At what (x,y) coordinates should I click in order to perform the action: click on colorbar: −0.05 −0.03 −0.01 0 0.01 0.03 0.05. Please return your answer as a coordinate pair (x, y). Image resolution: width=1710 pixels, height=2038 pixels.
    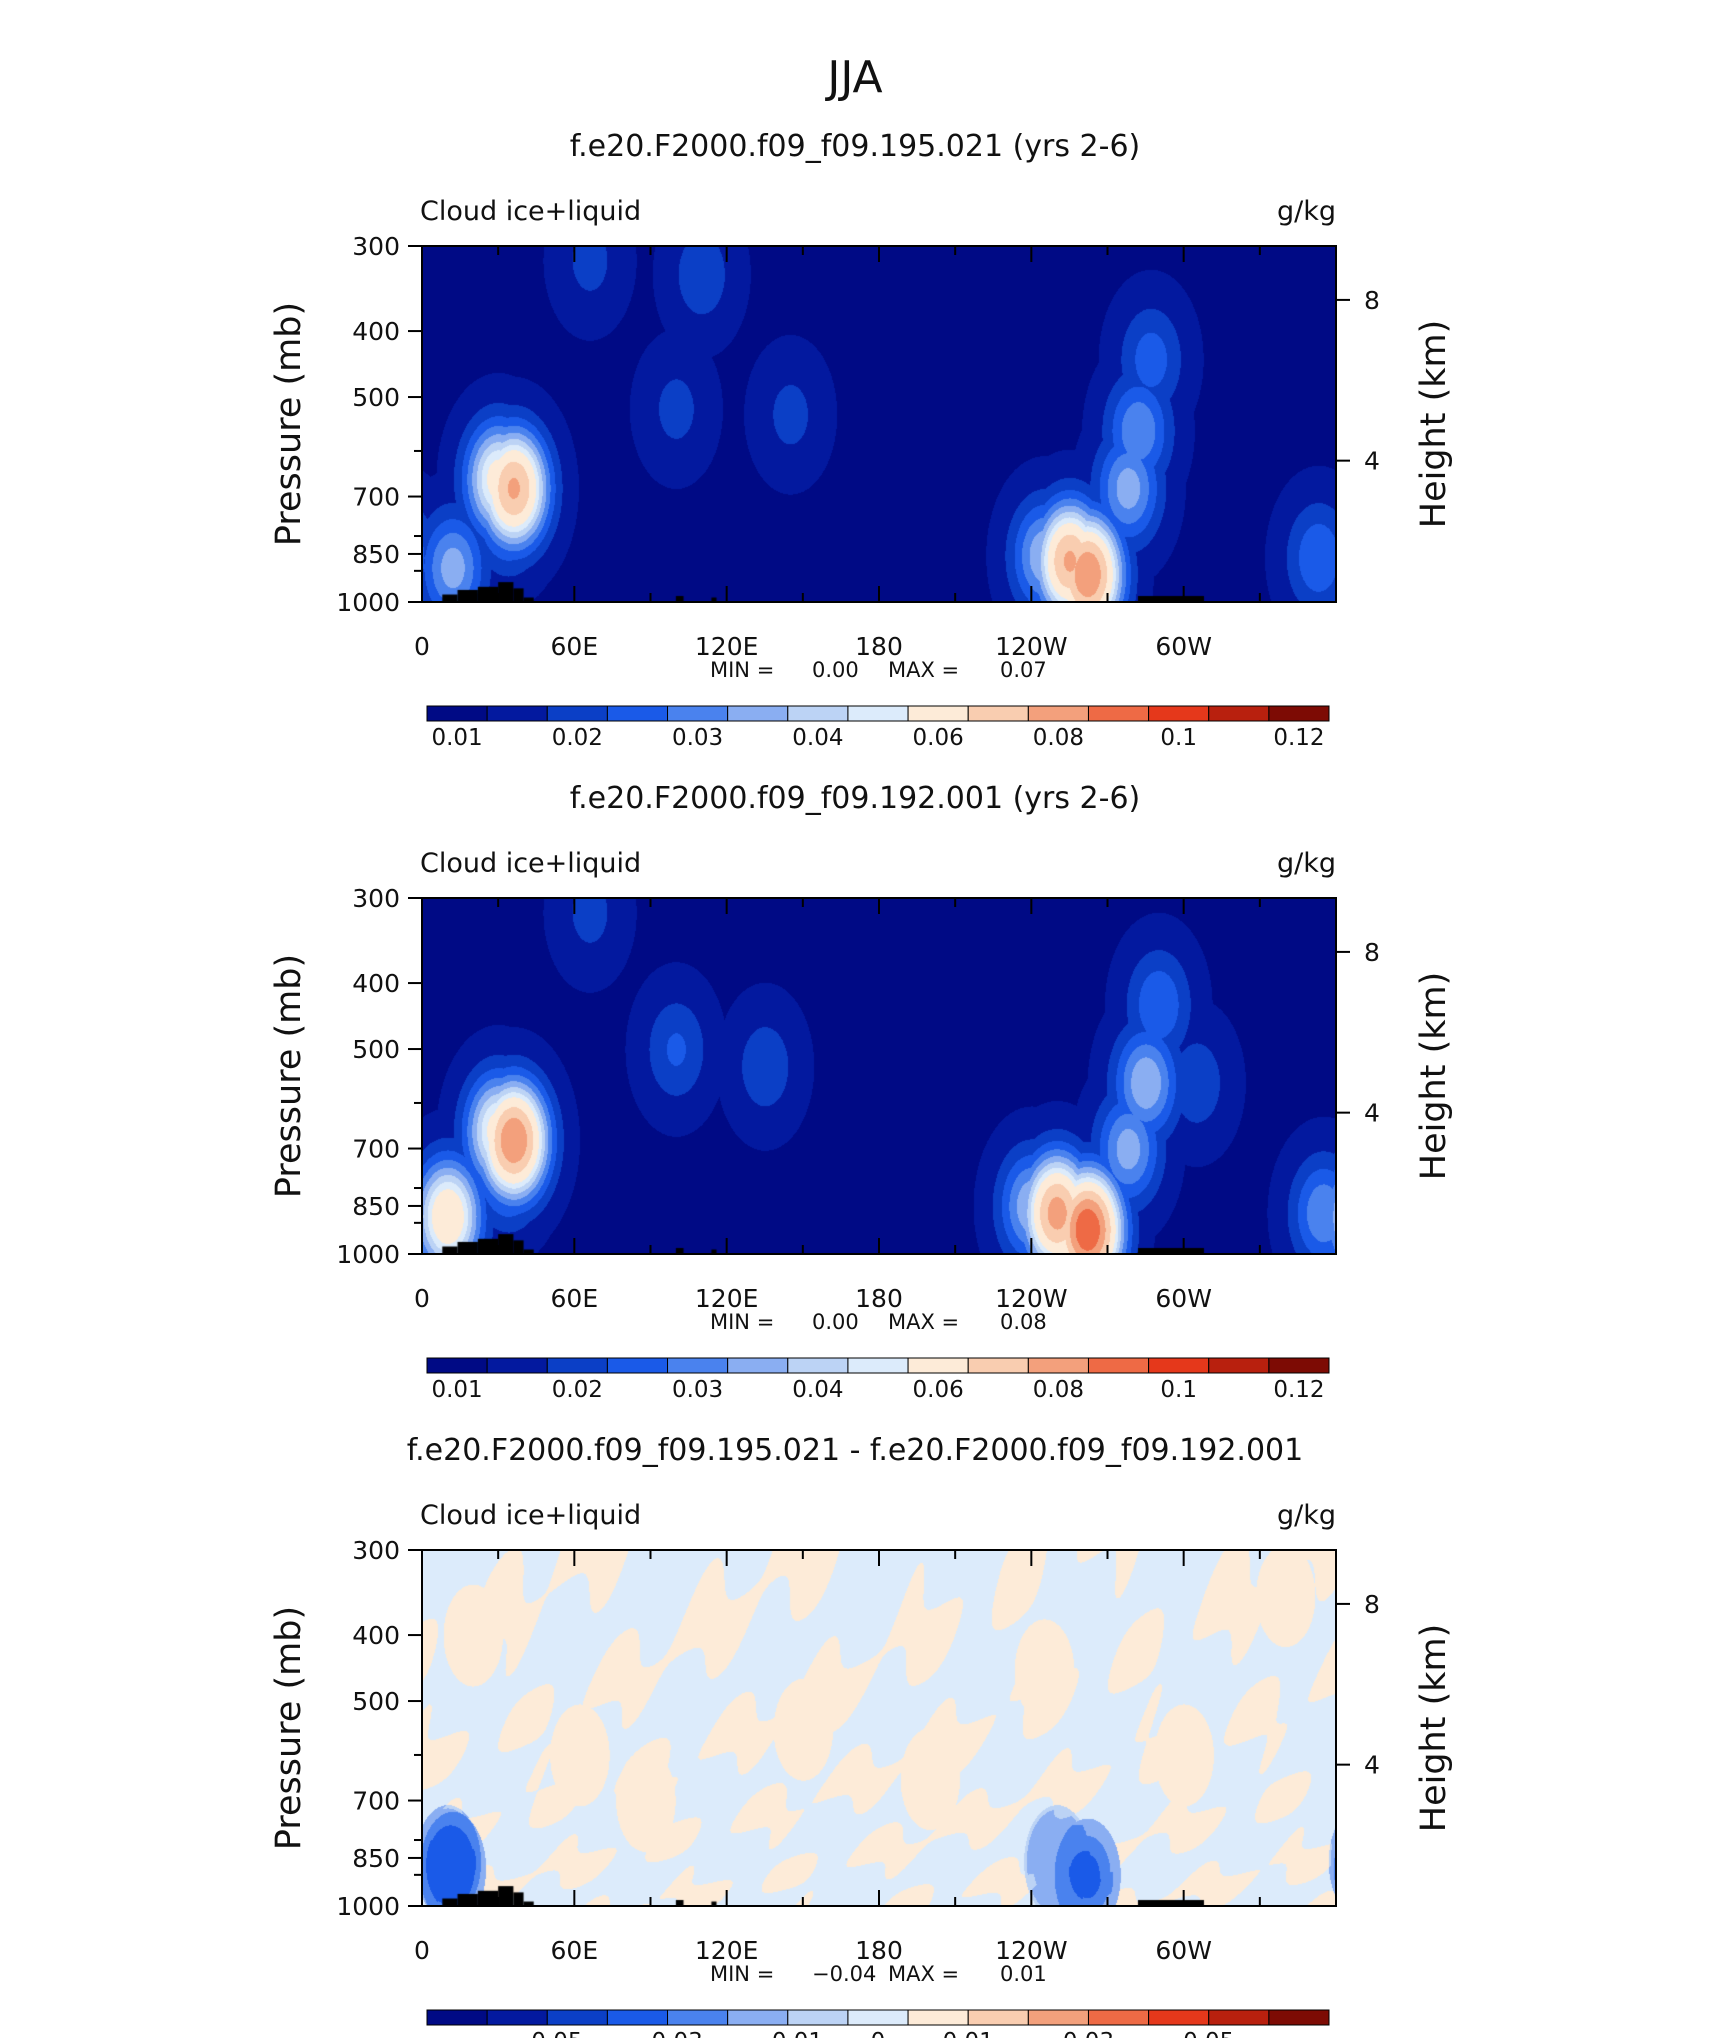
    Looking at the image, I should click on (878, 2023).